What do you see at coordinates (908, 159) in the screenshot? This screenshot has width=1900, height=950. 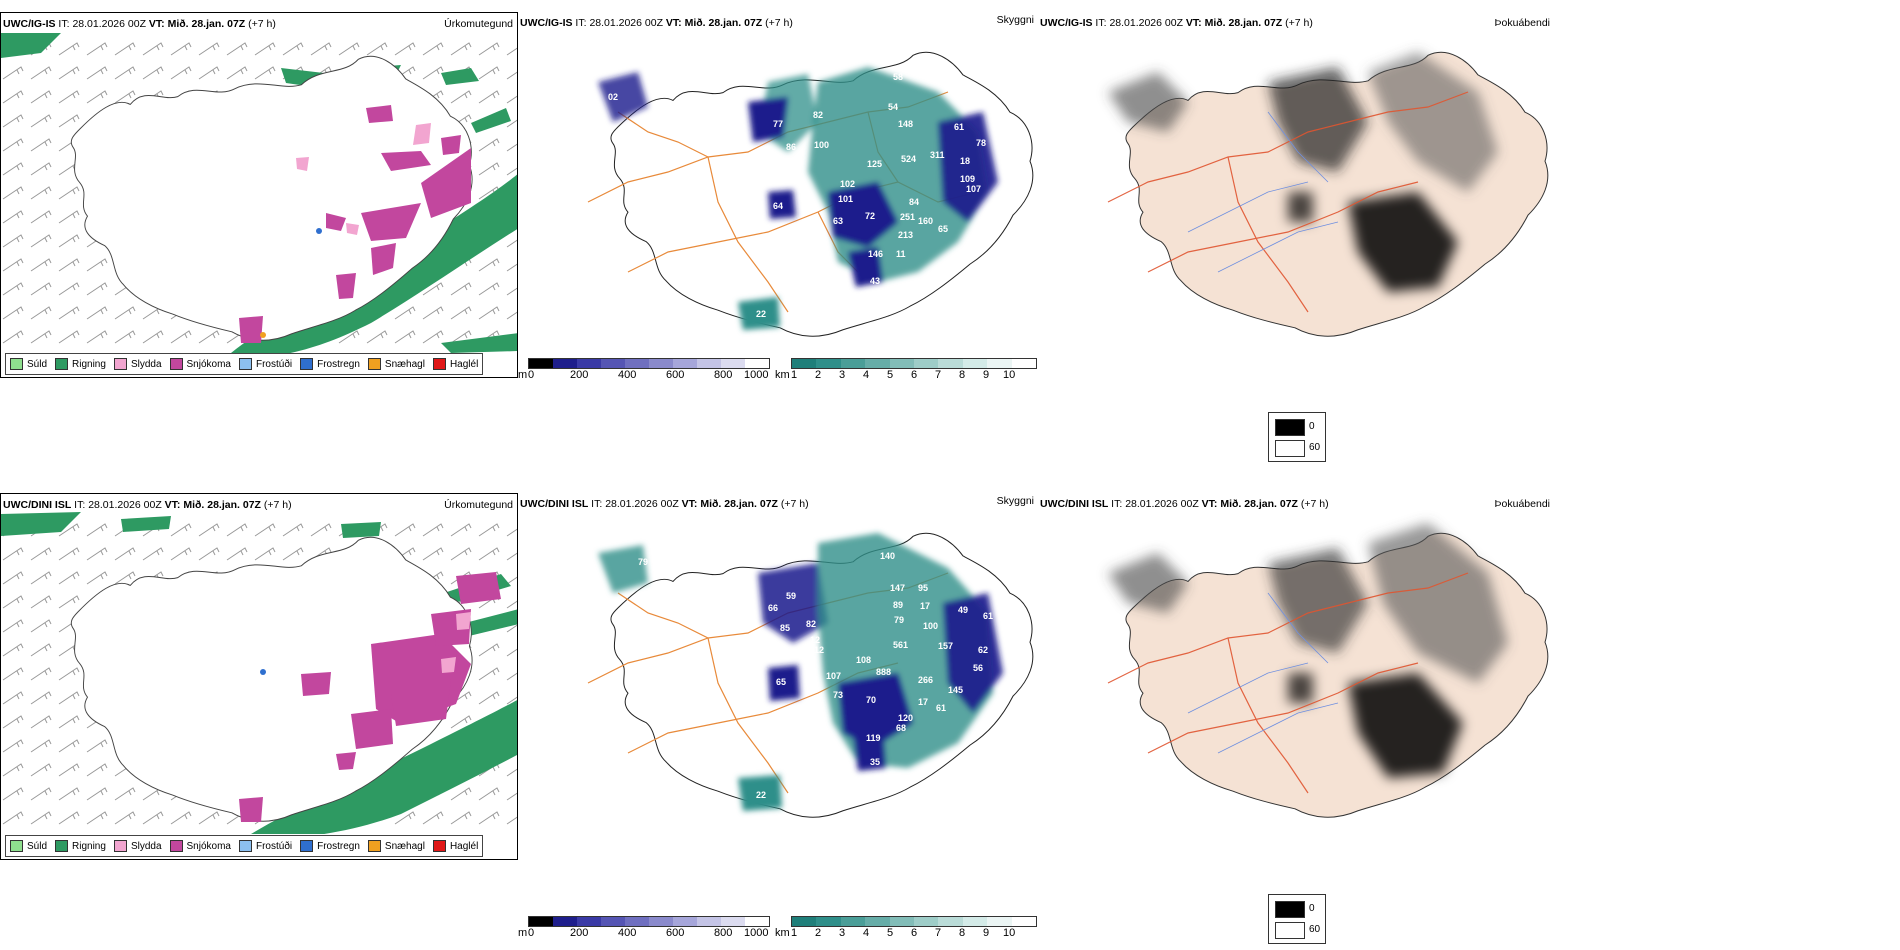 I see `cloud-base-label: 524` at bounding box center [908, 159].